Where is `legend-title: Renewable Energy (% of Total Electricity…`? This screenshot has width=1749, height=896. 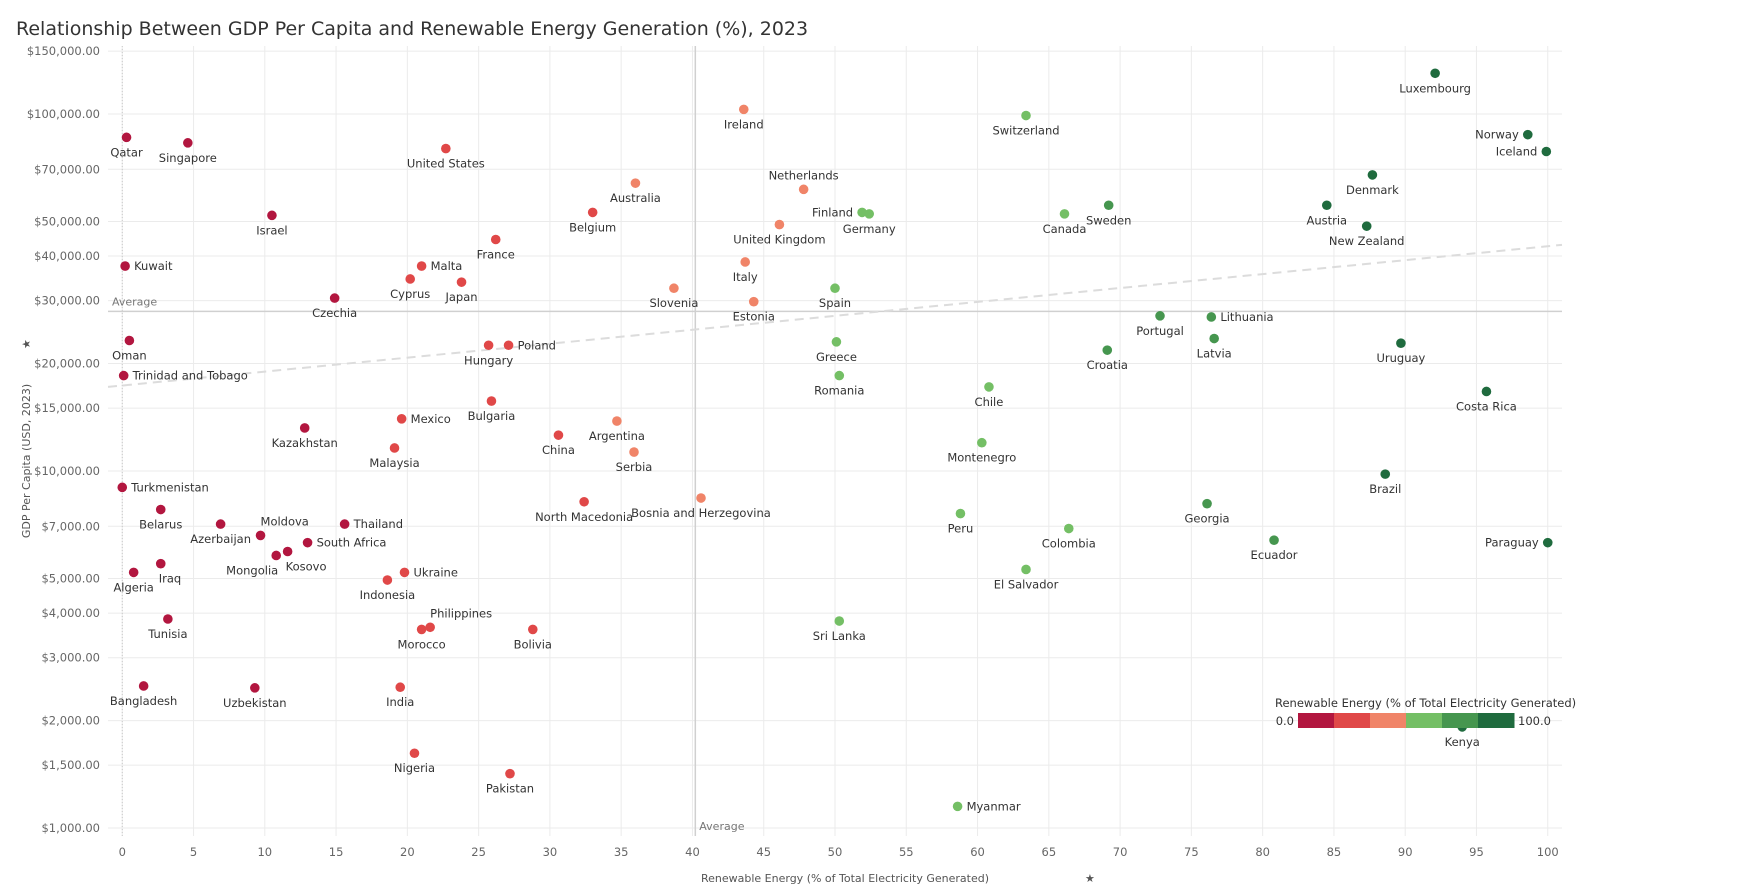 legend-title: Renewable Energy (% of Total Electricity… is located at coordinates (1425, 703).